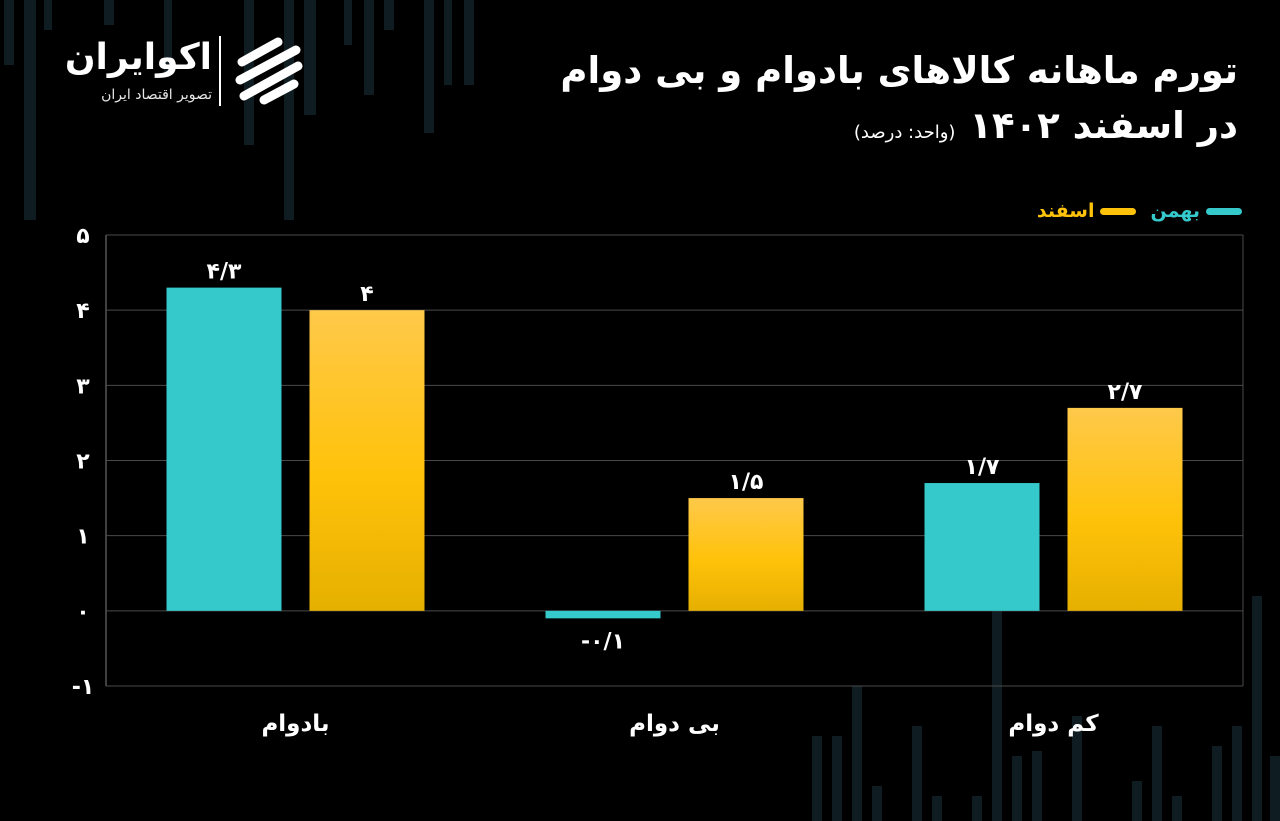  What do you see at coordinates (746, 482) in the screenshot?
I see `data-label-esfand-1: ۱/۵` at bounding box center [746, 482].